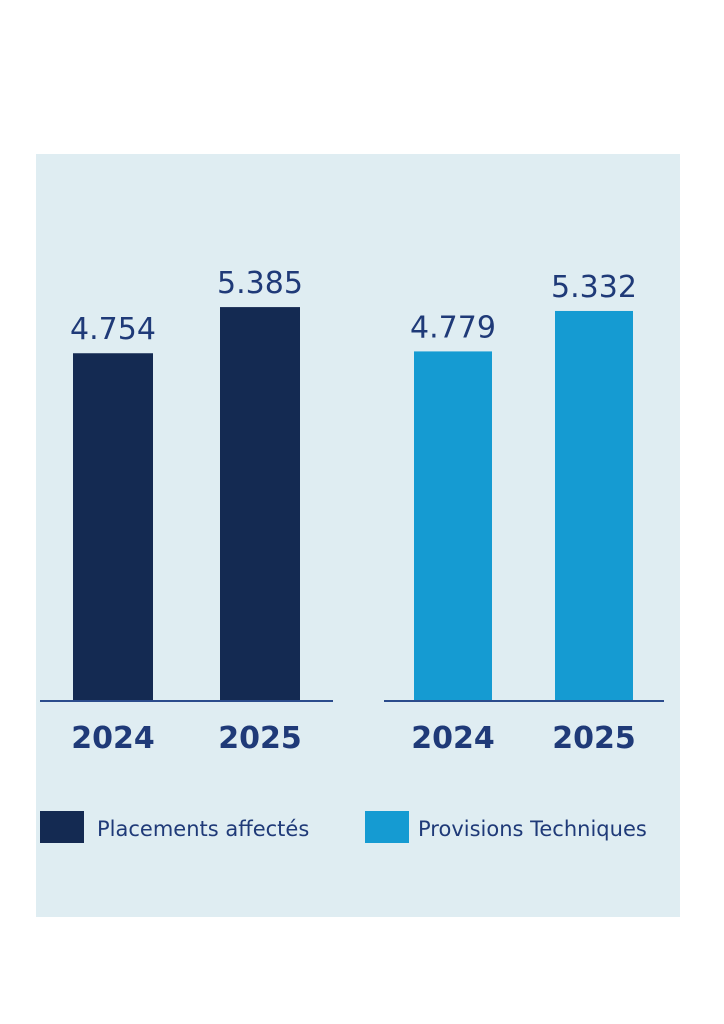 The width and height of the screenshot is (724, 1024). Describe the element at coordinates (453, 738) in the screenshot. I see `x-tick-label-2024-group-2: 2024` at that location.